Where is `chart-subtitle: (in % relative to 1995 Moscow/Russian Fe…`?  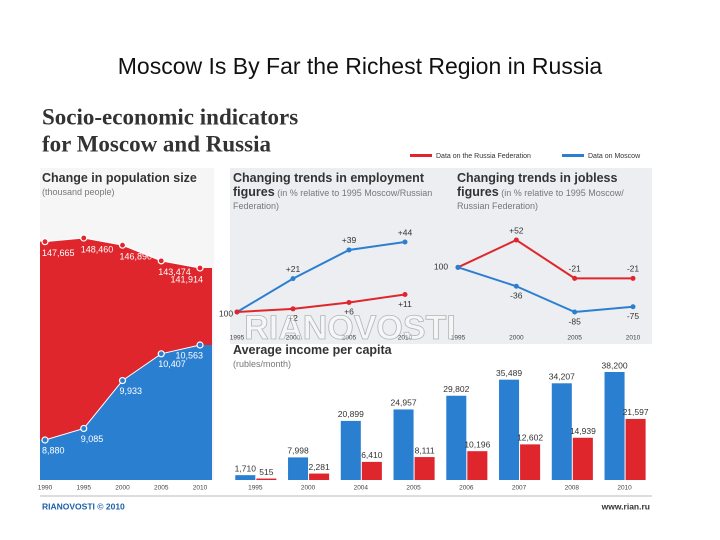
chart-subtitle: (in % relative to 1995 Moscow/Russian Fe… is located at coordinates (333, 199).